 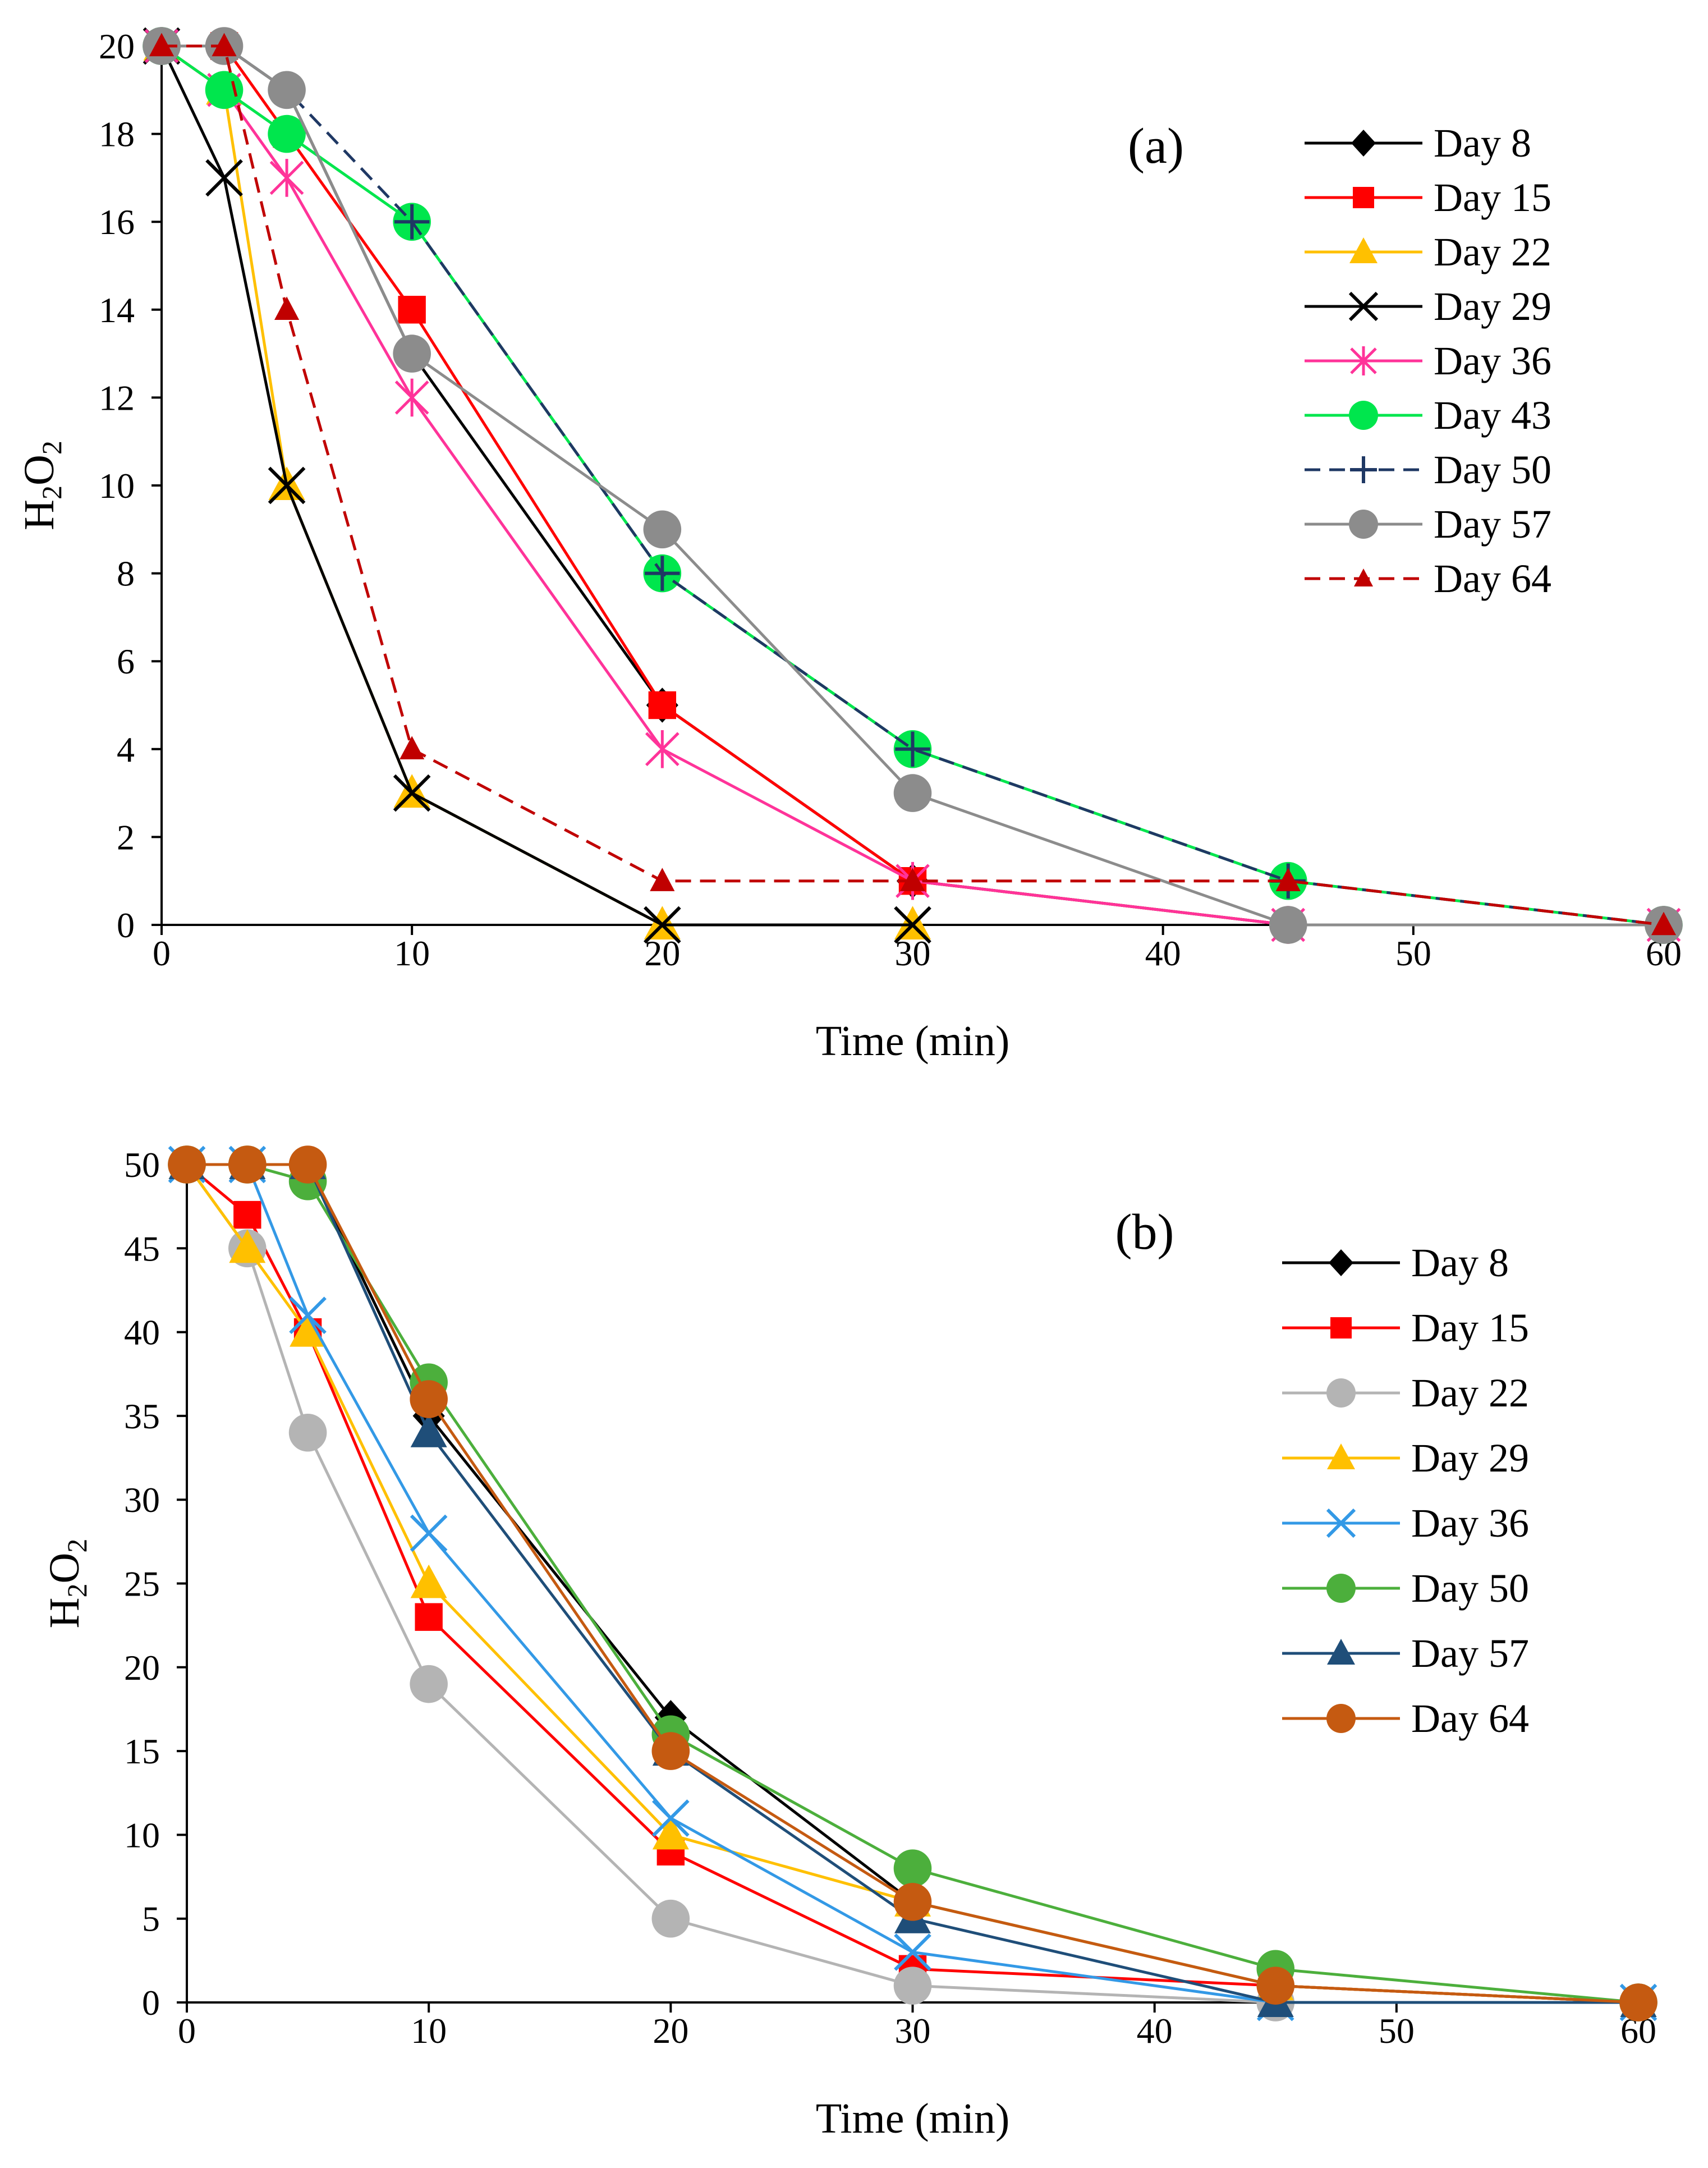 I want to click on legend-label: Day 8, so click(x=1460, y=1262).